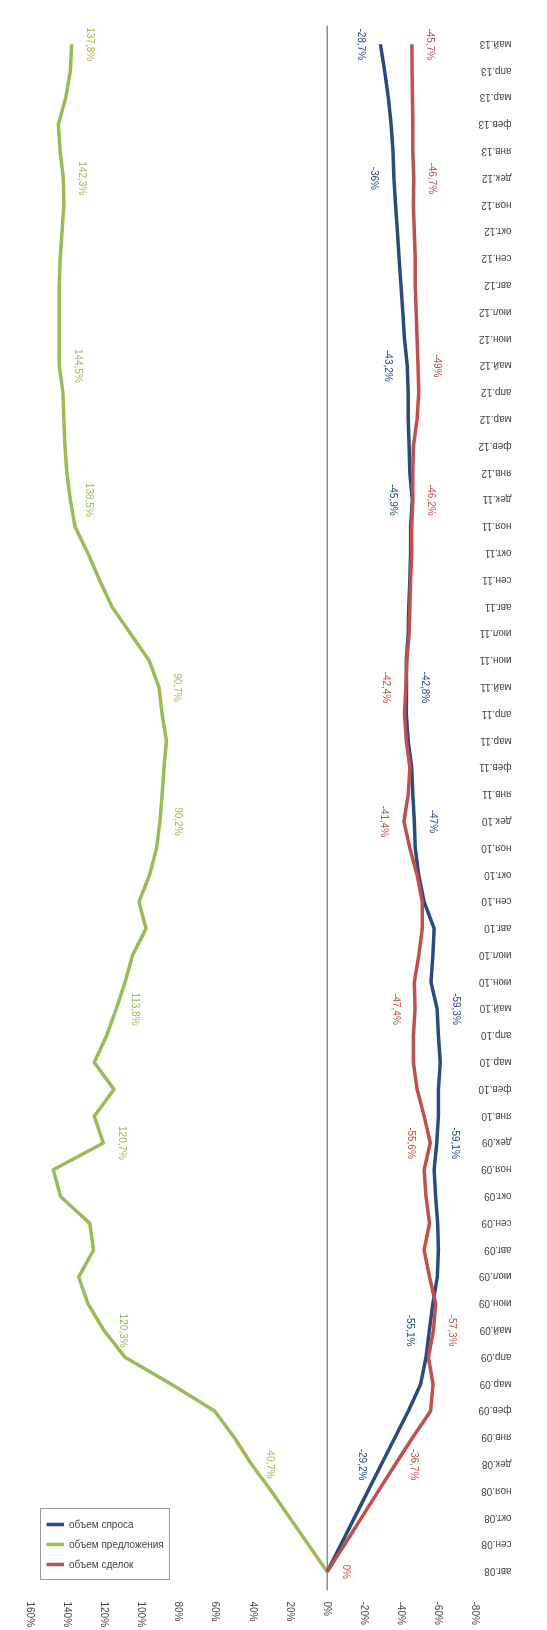  What do you see at coordinates (290, 1611) in the screenshot?
I see `x-tick-label: 20%` at bounding box center [290, 1611].